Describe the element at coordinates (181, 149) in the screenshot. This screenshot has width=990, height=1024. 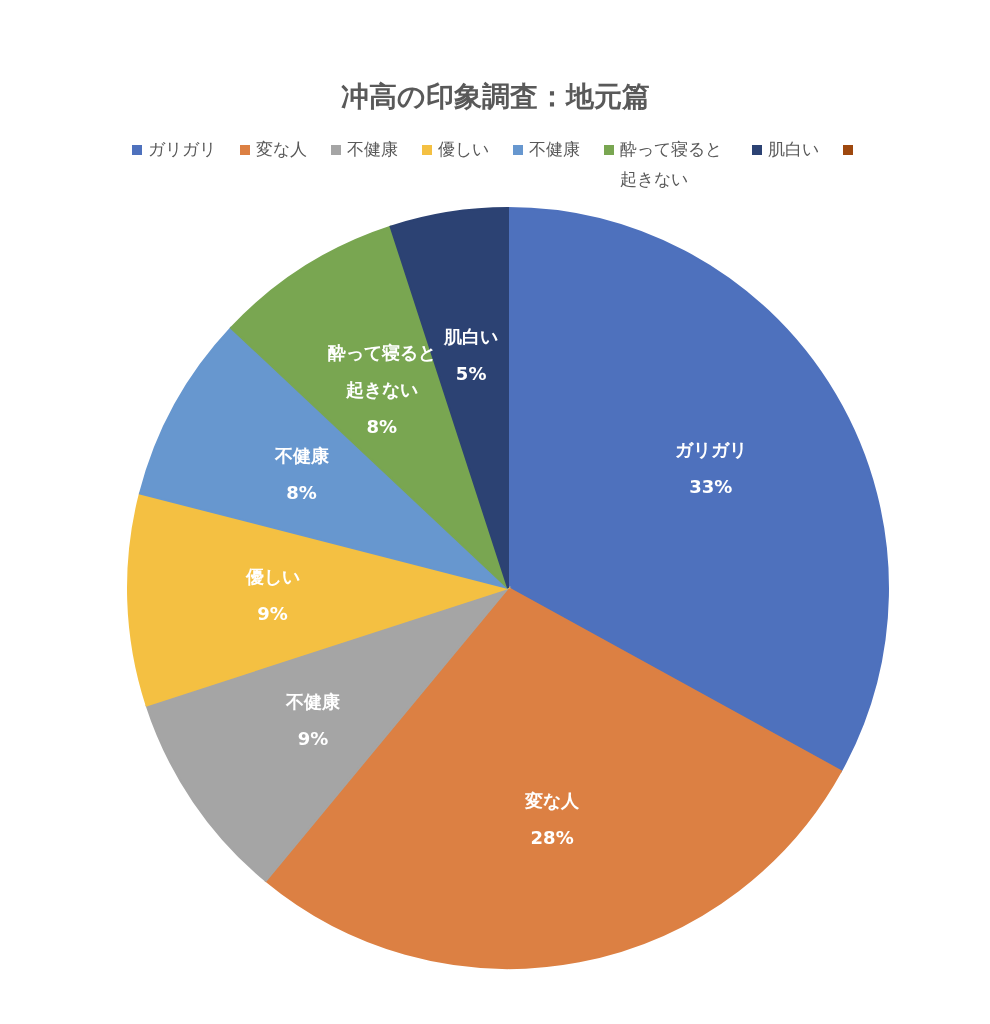
I see `legend-label: ガリガリ` at that location.